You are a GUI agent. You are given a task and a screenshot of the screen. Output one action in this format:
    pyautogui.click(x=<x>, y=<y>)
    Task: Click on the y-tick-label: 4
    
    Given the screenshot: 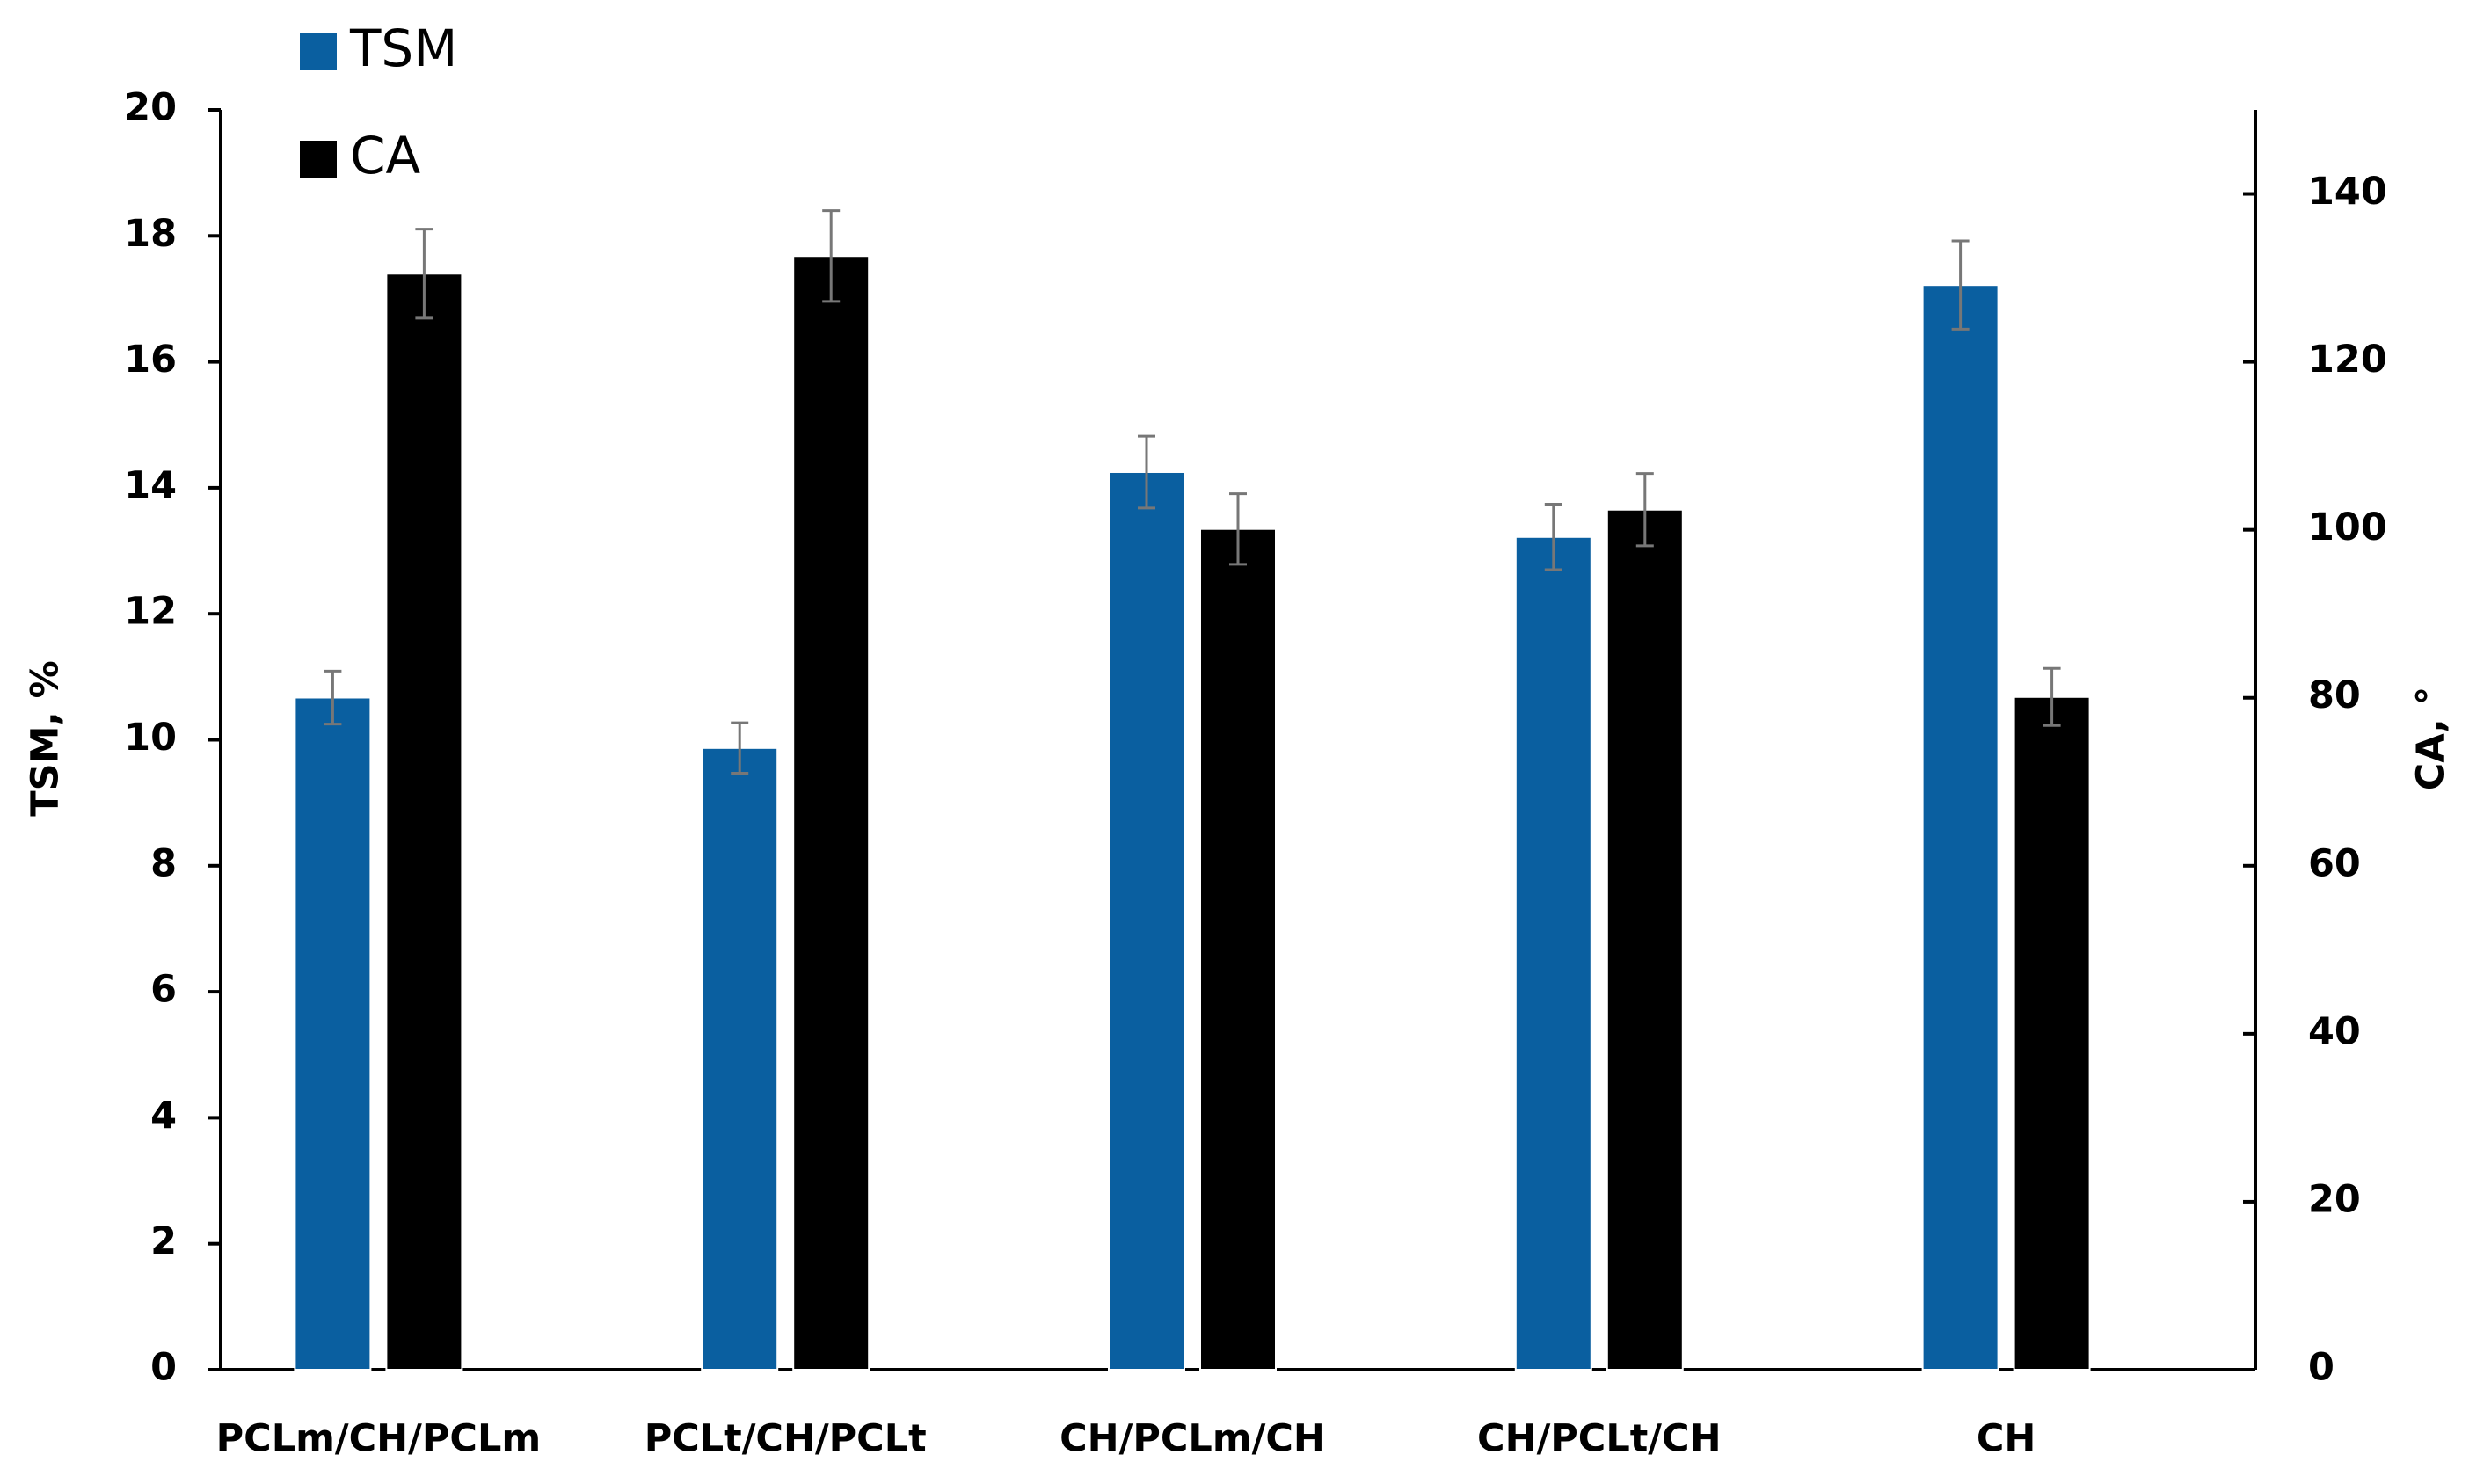 What is the action you would take?
    pyautogui.click(x=163, y=1116)
    